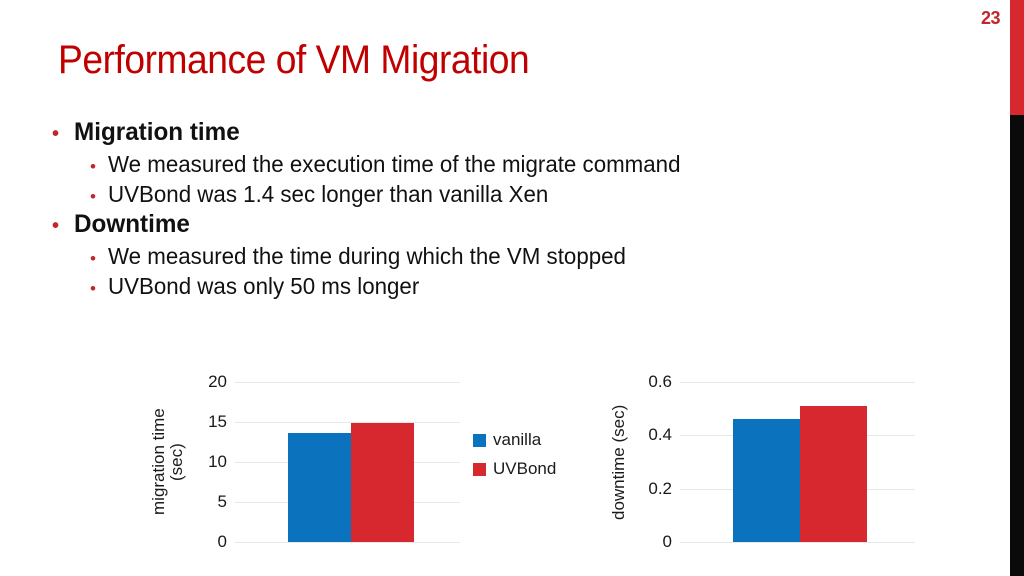 This screenshot has height=576, width=1024. Describe the element at coordinates (781, 381) in the screenshot. I see `chart-gridline: 0.6` at that location.